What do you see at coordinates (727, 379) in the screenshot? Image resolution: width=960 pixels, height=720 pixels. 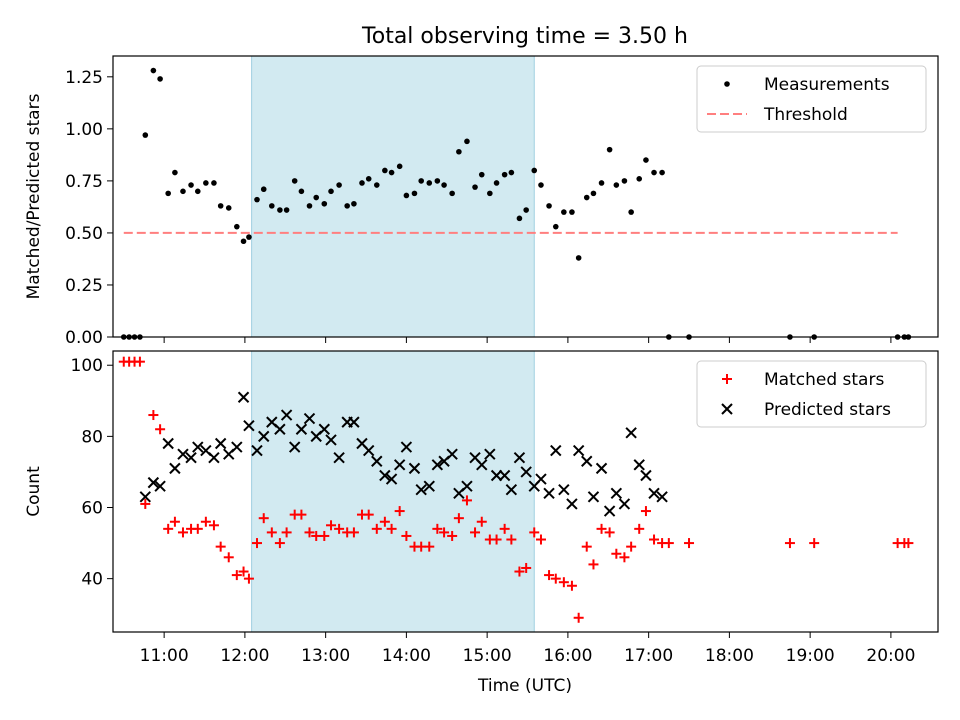 I see `legend-marker-plus` at bounding box center [727, 379].